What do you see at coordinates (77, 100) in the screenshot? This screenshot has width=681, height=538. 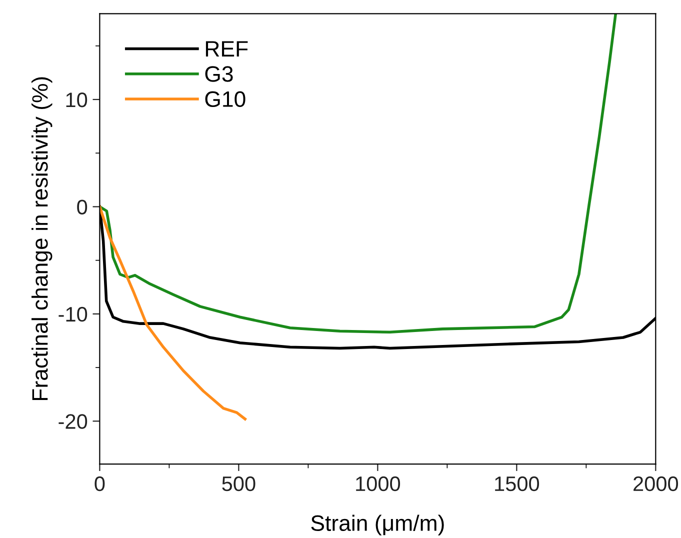 I see `y-tick-label: 10` at bounding box center [77, 100].